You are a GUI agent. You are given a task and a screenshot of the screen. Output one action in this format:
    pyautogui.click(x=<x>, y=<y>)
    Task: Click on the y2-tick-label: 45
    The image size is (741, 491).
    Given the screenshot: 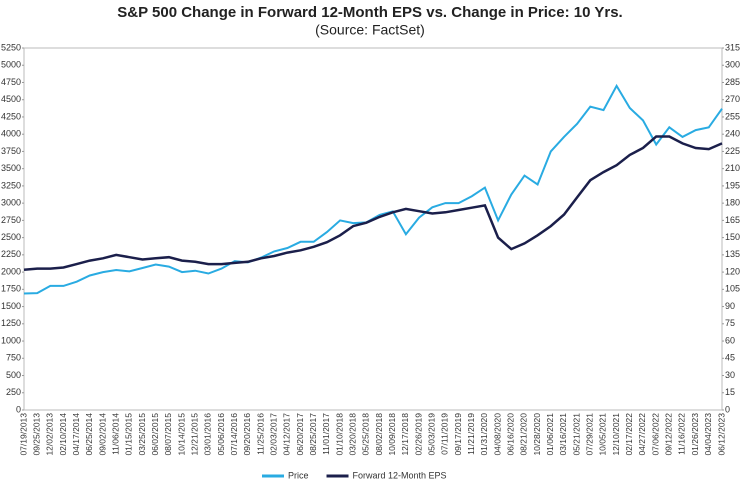 What is the action you would take?
    pyautogui.click(x=730, y=358)
    